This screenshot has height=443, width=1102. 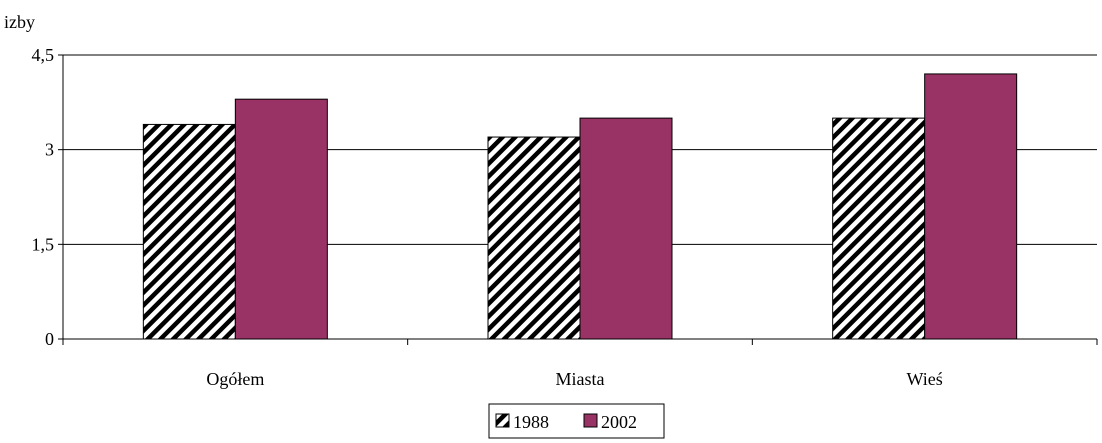 What do you see at coordinates (43, 55) in the screenshot?
I see `y-tick-label: 4,5` at bounding box center [43, 55].